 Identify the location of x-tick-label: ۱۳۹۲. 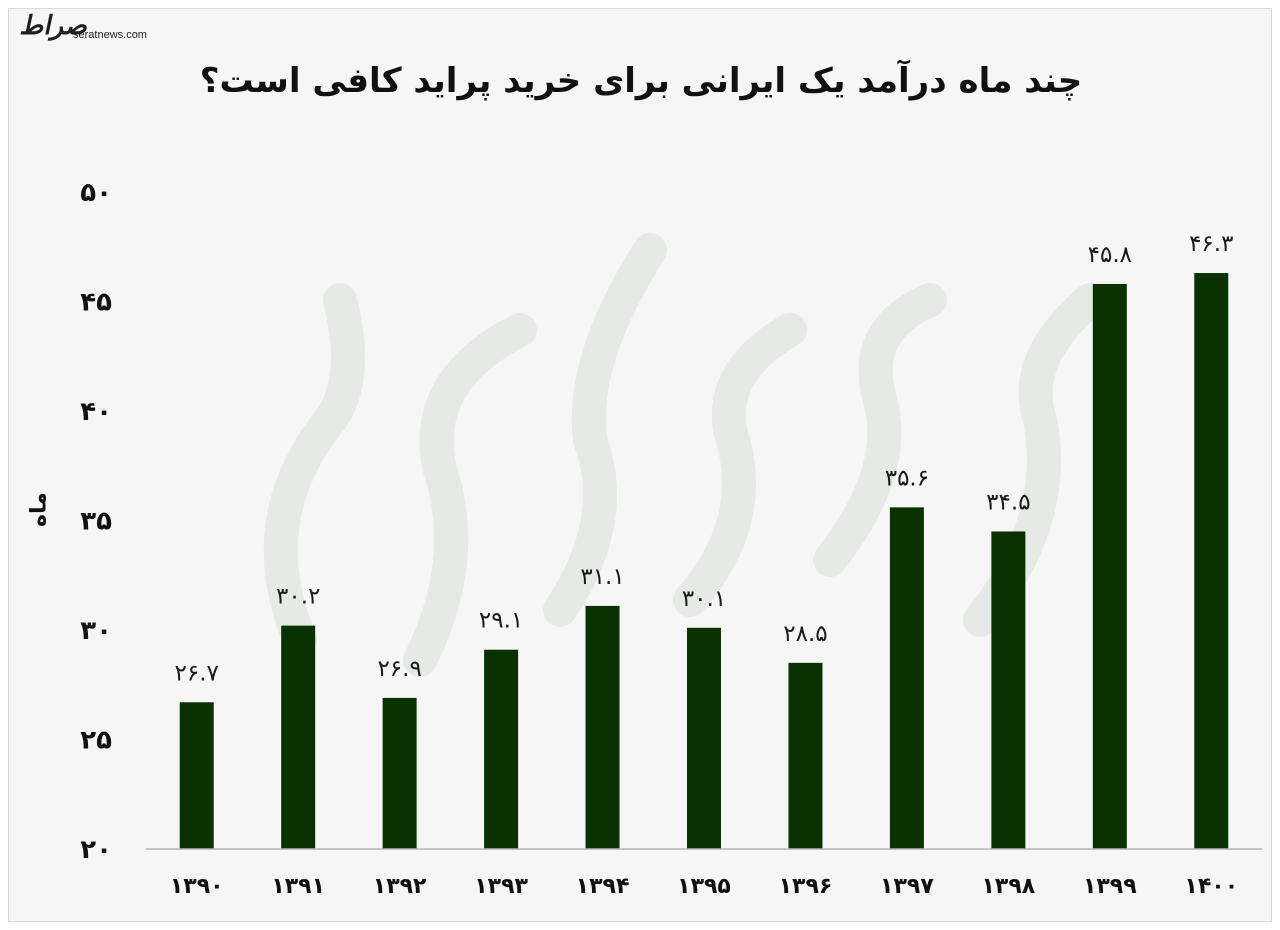
(400, 886).